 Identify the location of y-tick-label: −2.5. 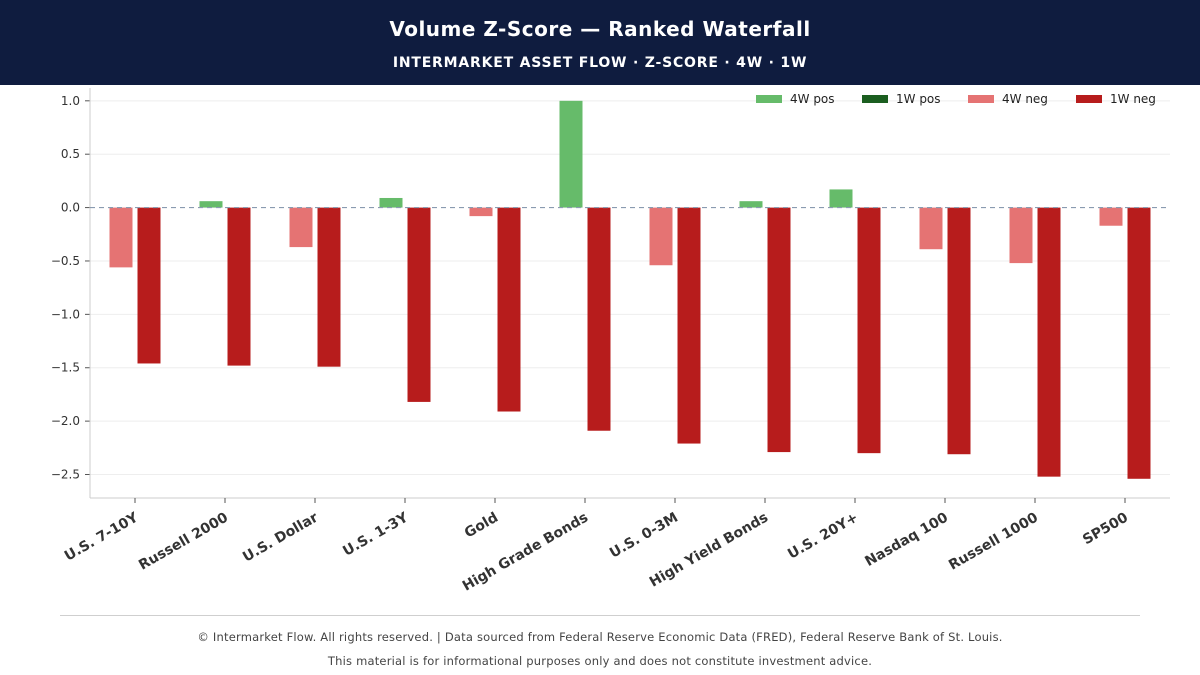
(65, 475).